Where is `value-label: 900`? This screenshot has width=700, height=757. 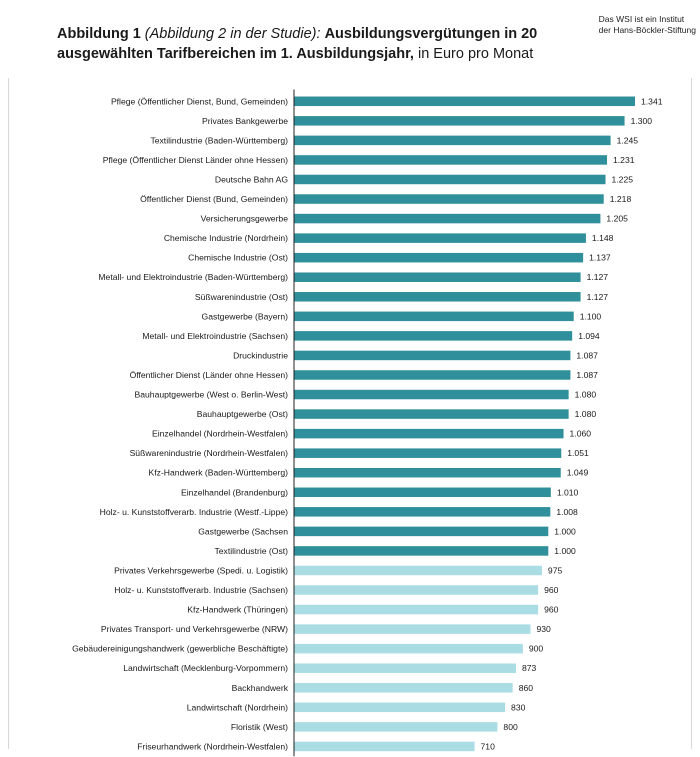
value-label: 900 is located at coordinates (536, 649).